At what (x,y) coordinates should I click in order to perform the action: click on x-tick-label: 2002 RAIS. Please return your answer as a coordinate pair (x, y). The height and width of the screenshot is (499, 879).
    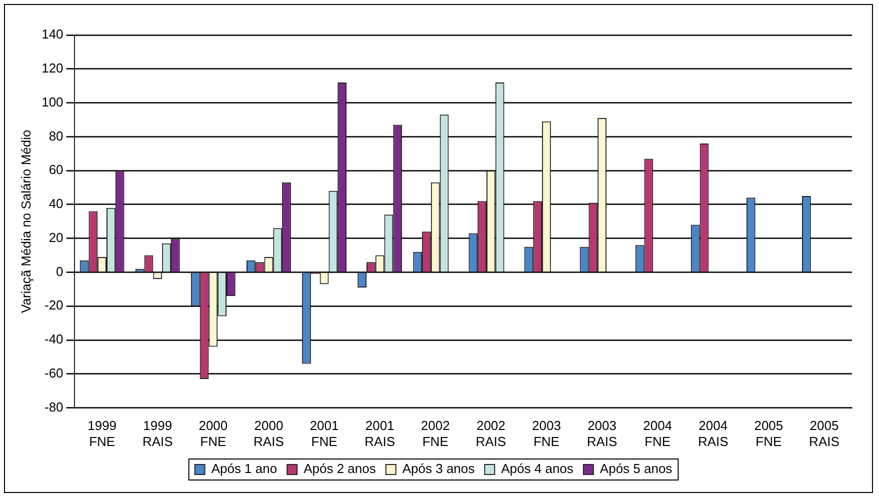
    Looking at the image, I should click on (491, 433).